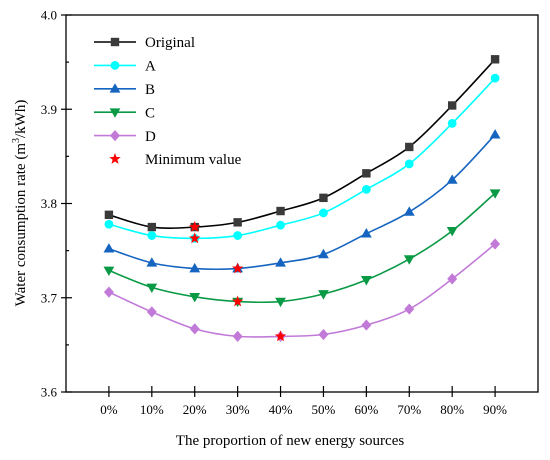  I want to click on x-tick-label: 0%, so click(109, 409).